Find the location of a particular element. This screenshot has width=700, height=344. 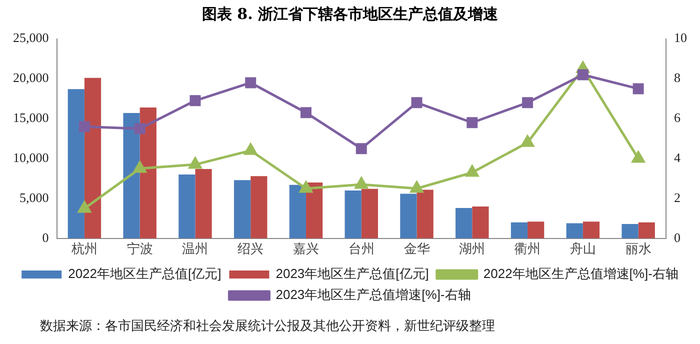

legend-label: 2022年地区生产总值[亿元] is located at coordinates (145, 274).